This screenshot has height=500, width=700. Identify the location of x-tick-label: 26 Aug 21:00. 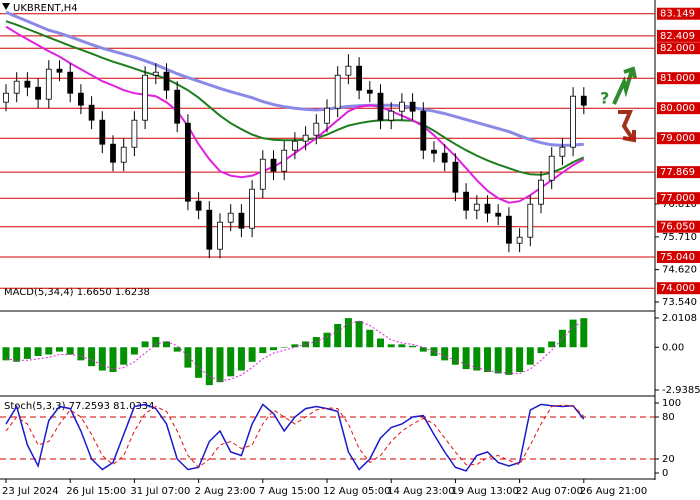
(613, 491).